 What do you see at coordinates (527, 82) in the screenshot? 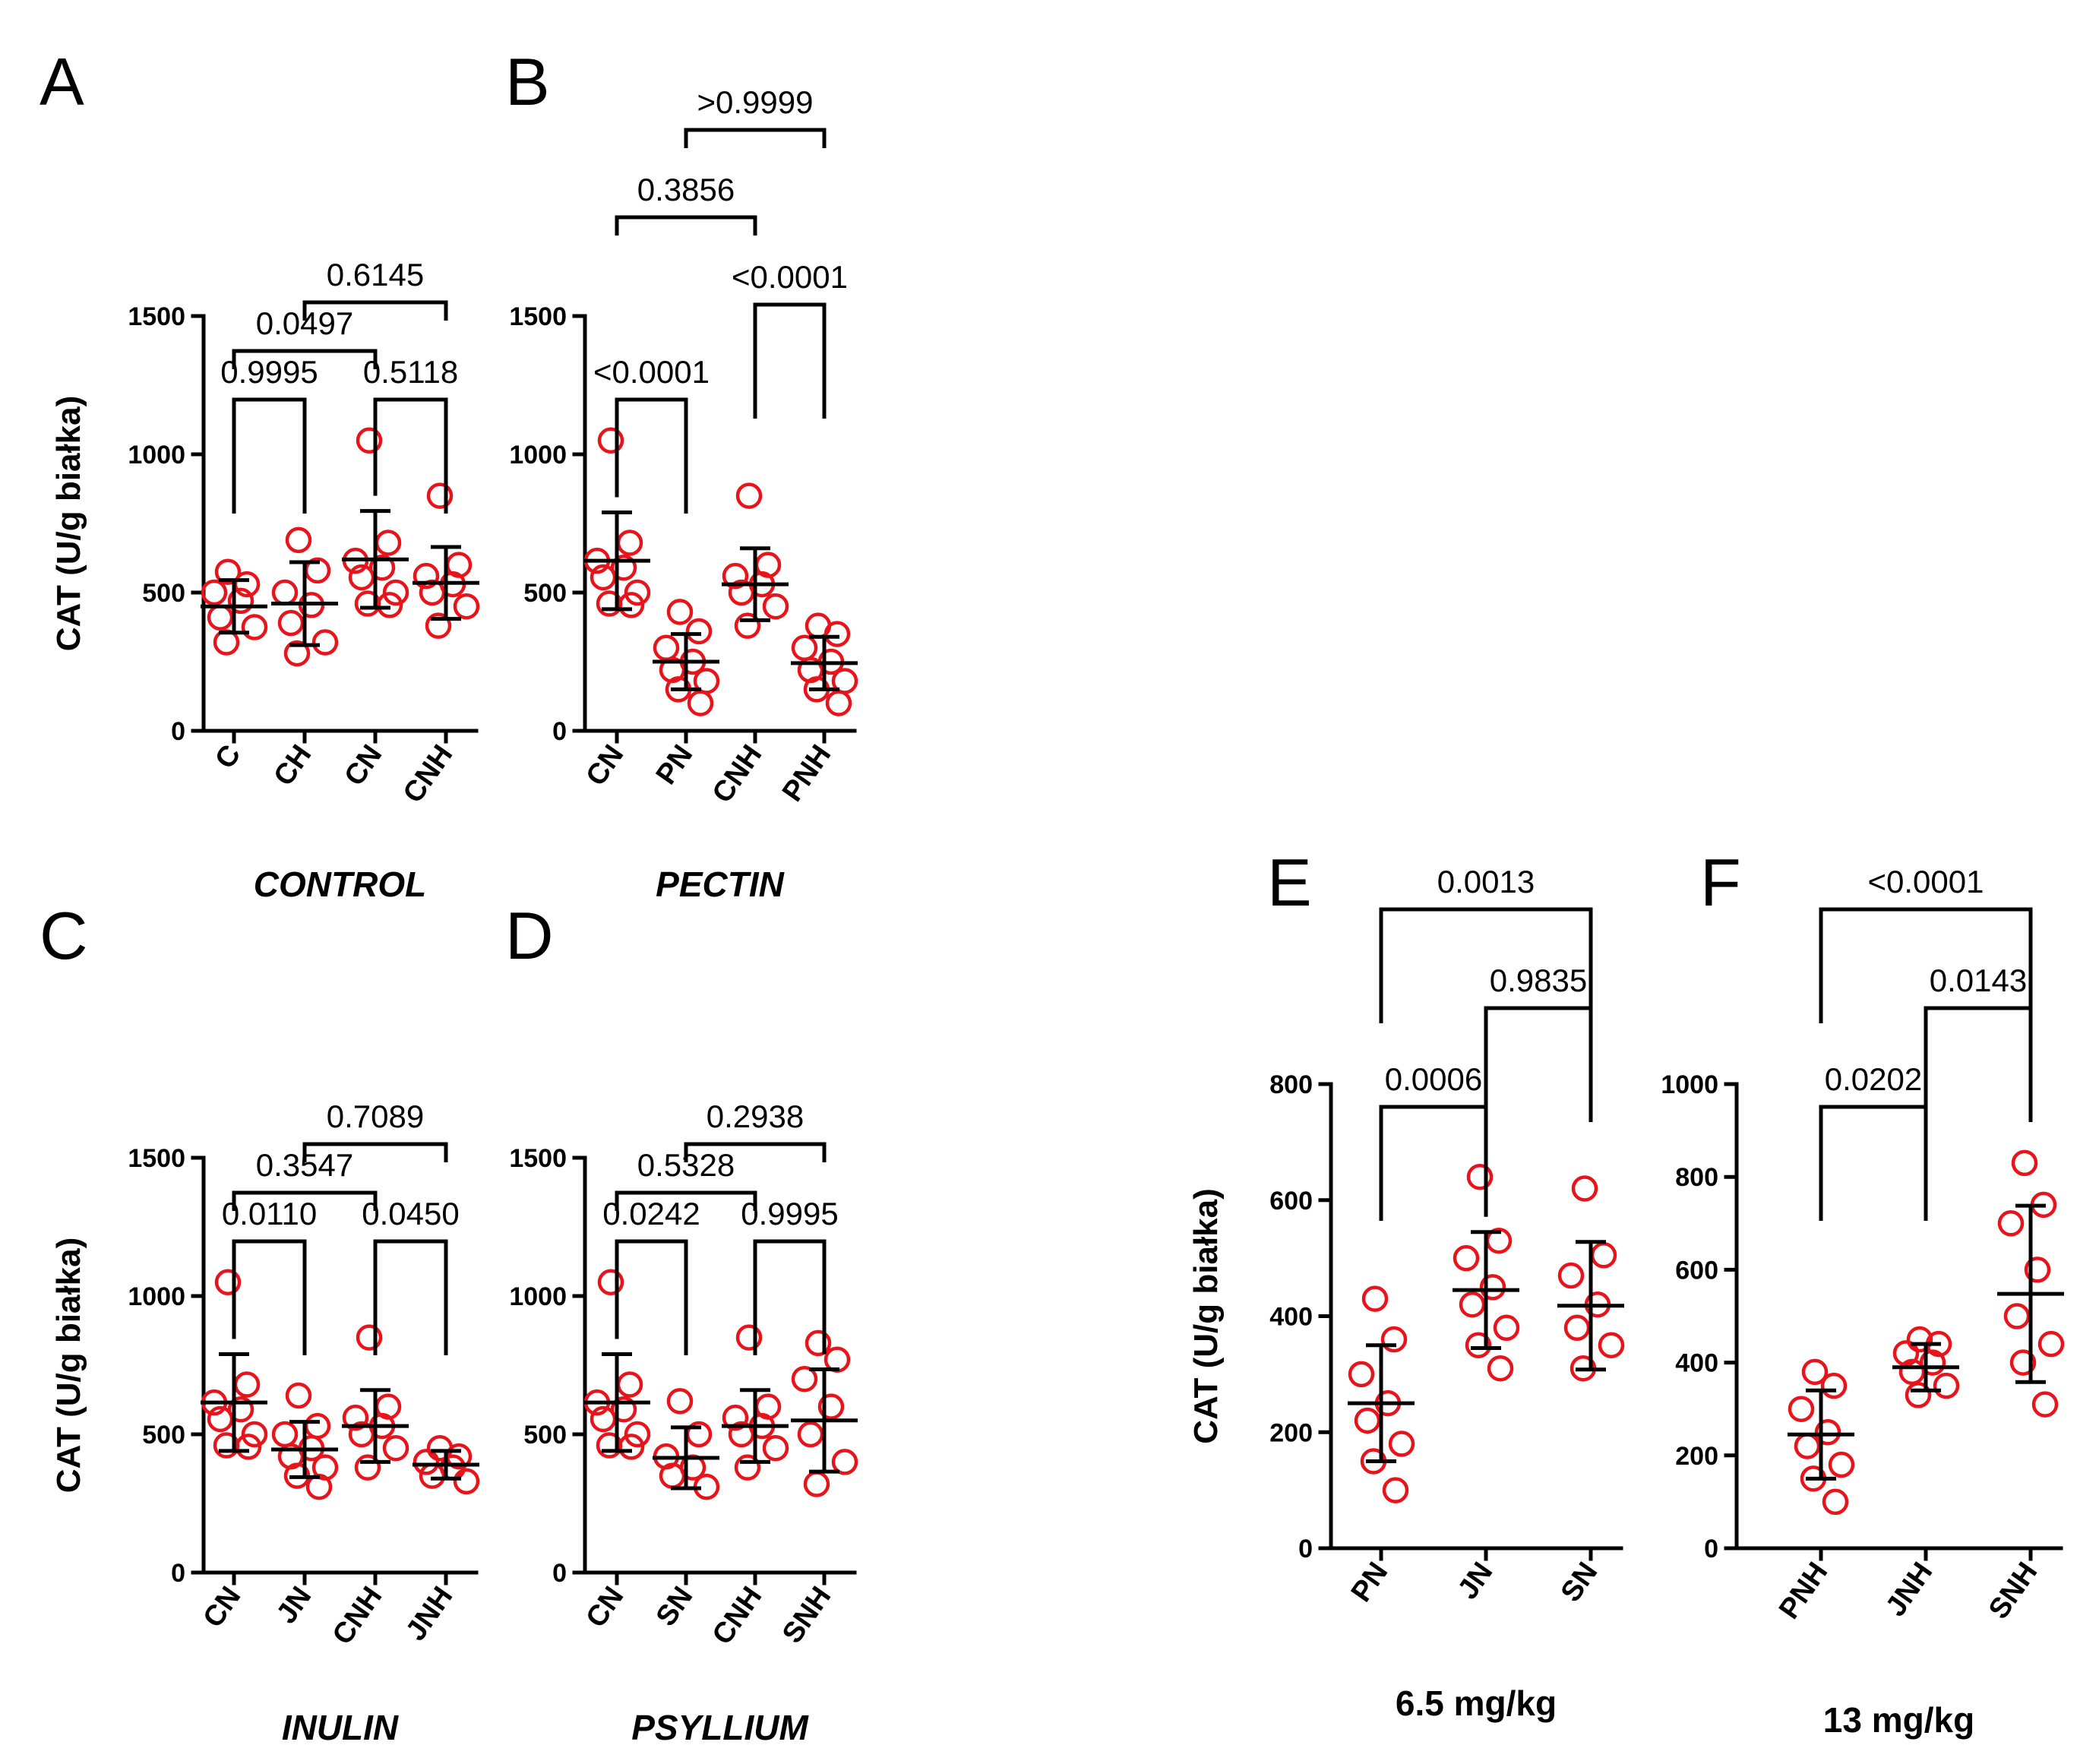
I see `panel-label: B` at bounding box center [527, 82].